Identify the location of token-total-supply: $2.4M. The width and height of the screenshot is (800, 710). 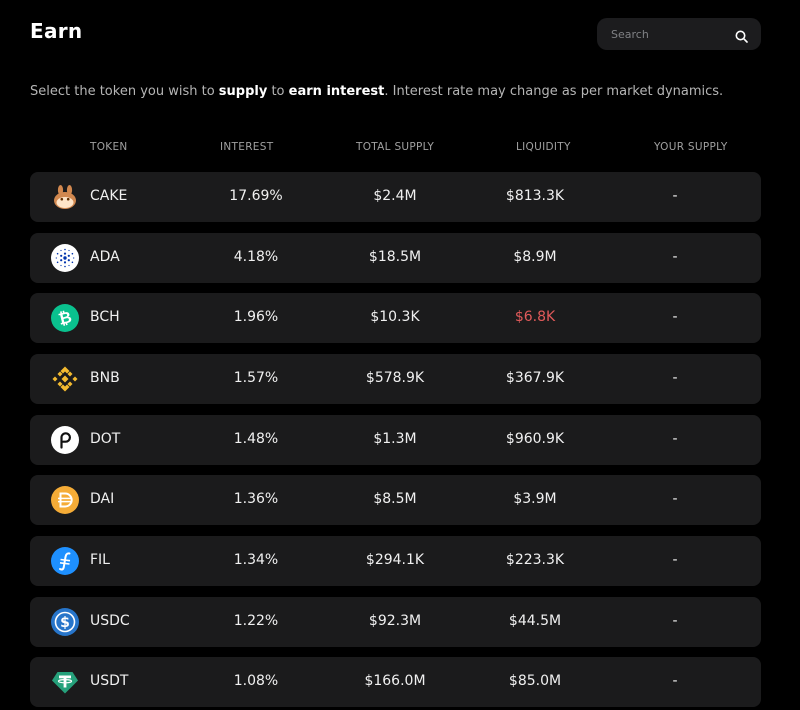
(395, 196).